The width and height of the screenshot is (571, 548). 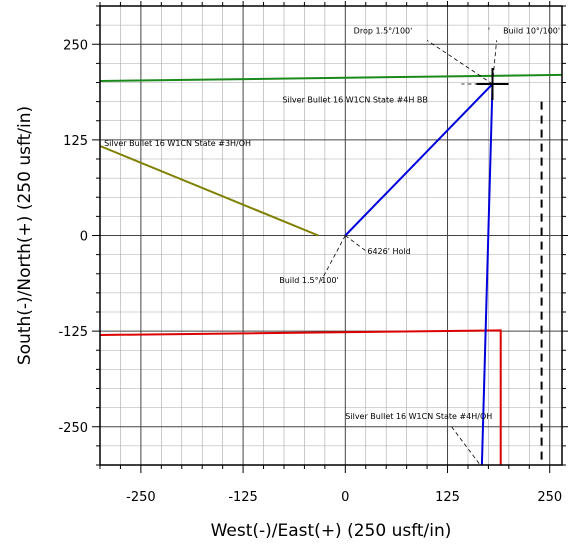 I want to click on marker-layer, so click(x=492, y=84).